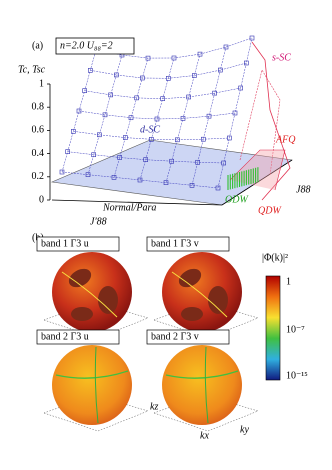  Describe the element at coordinates (275, 257) in the screenshot. I see `colorbar-title: |Φ(k)|²` at that location.